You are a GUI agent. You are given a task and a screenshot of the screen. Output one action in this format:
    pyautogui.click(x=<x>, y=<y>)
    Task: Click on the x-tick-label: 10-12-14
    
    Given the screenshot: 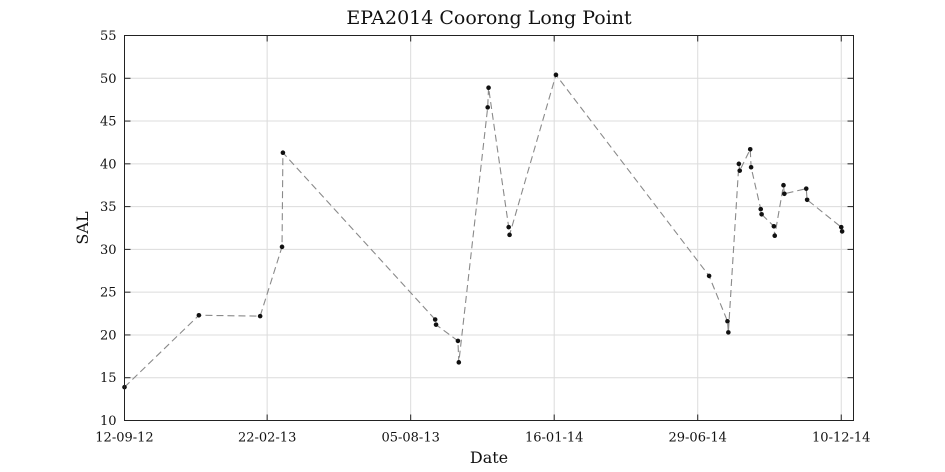 What is the action you would take?
    pyautogui.click(x=841, y=438)
    